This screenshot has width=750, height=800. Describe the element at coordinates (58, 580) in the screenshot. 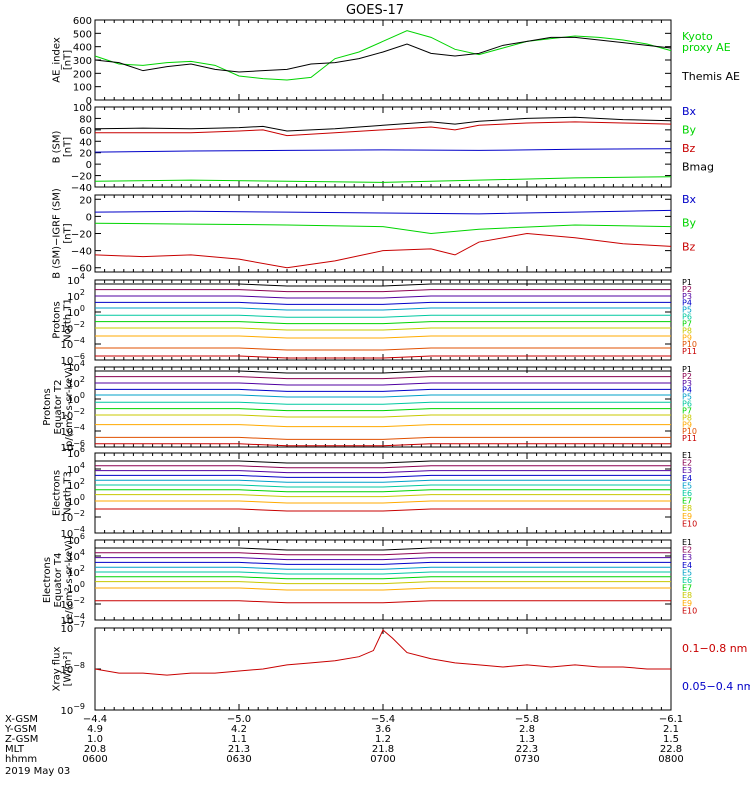

I see `y-axis-label: Equator T4` at that location.